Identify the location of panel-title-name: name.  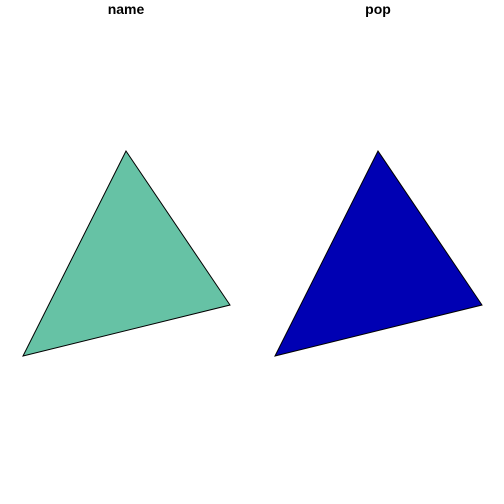
(126, 9).